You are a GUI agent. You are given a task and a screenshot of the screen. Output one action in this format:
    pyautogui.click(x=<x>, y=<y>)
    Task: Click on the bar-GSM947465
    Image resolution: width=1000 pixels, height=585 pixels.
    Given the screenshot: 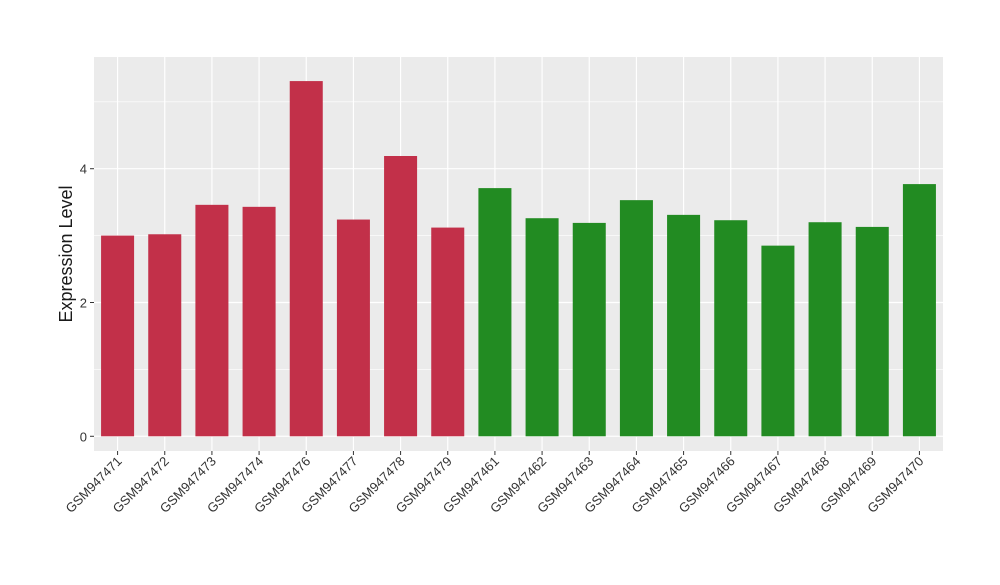 What is the action you would take?
    pyautogui.click(x=684, y=325)
    